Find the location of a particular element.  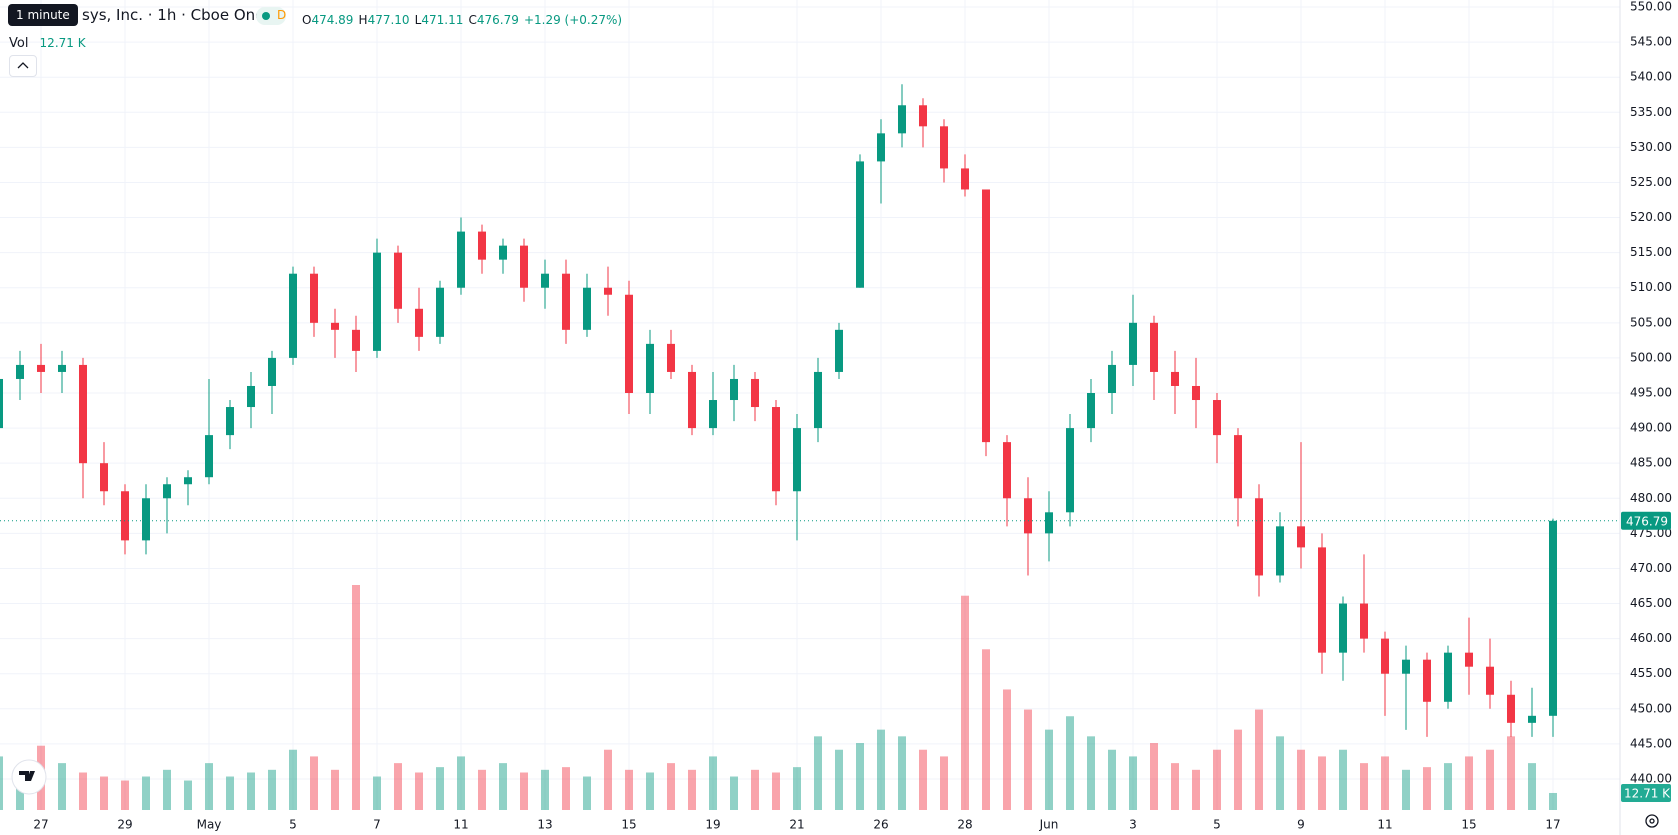

y-tick-label: 460.00 is located at coordinates (1651, 638).